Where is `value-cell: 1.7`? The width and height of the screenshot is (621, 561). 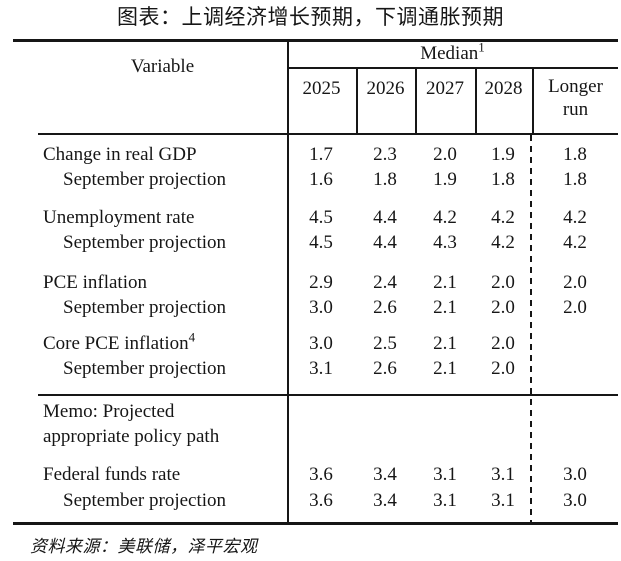 value-cell: 1.7 is located at coordinates (321, 154).